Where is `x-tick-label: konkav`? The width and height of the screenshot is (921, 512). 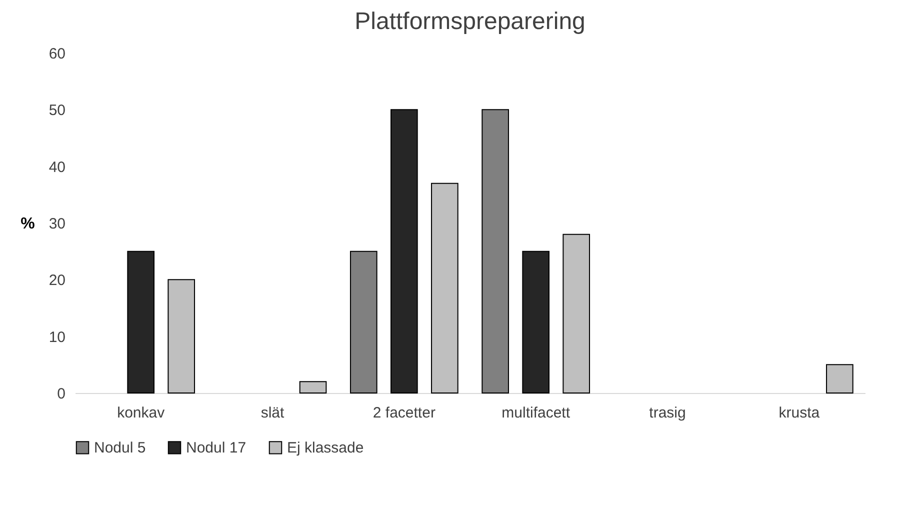
x-tick-label: konkav is located at coordinates (141, 413).